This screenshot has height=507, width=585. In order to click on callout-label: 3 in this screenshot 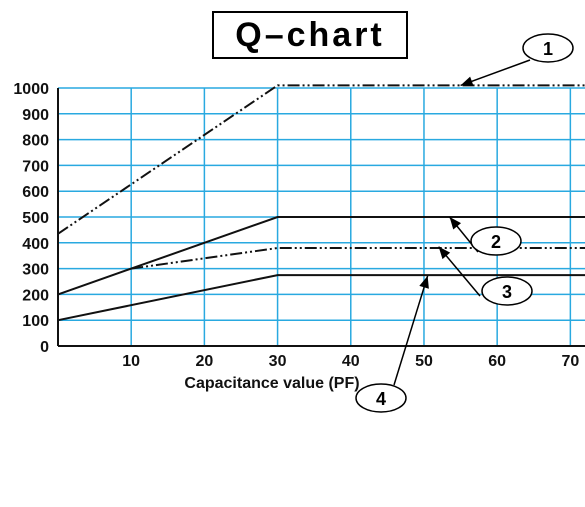, I will do `click(507, 292)`.